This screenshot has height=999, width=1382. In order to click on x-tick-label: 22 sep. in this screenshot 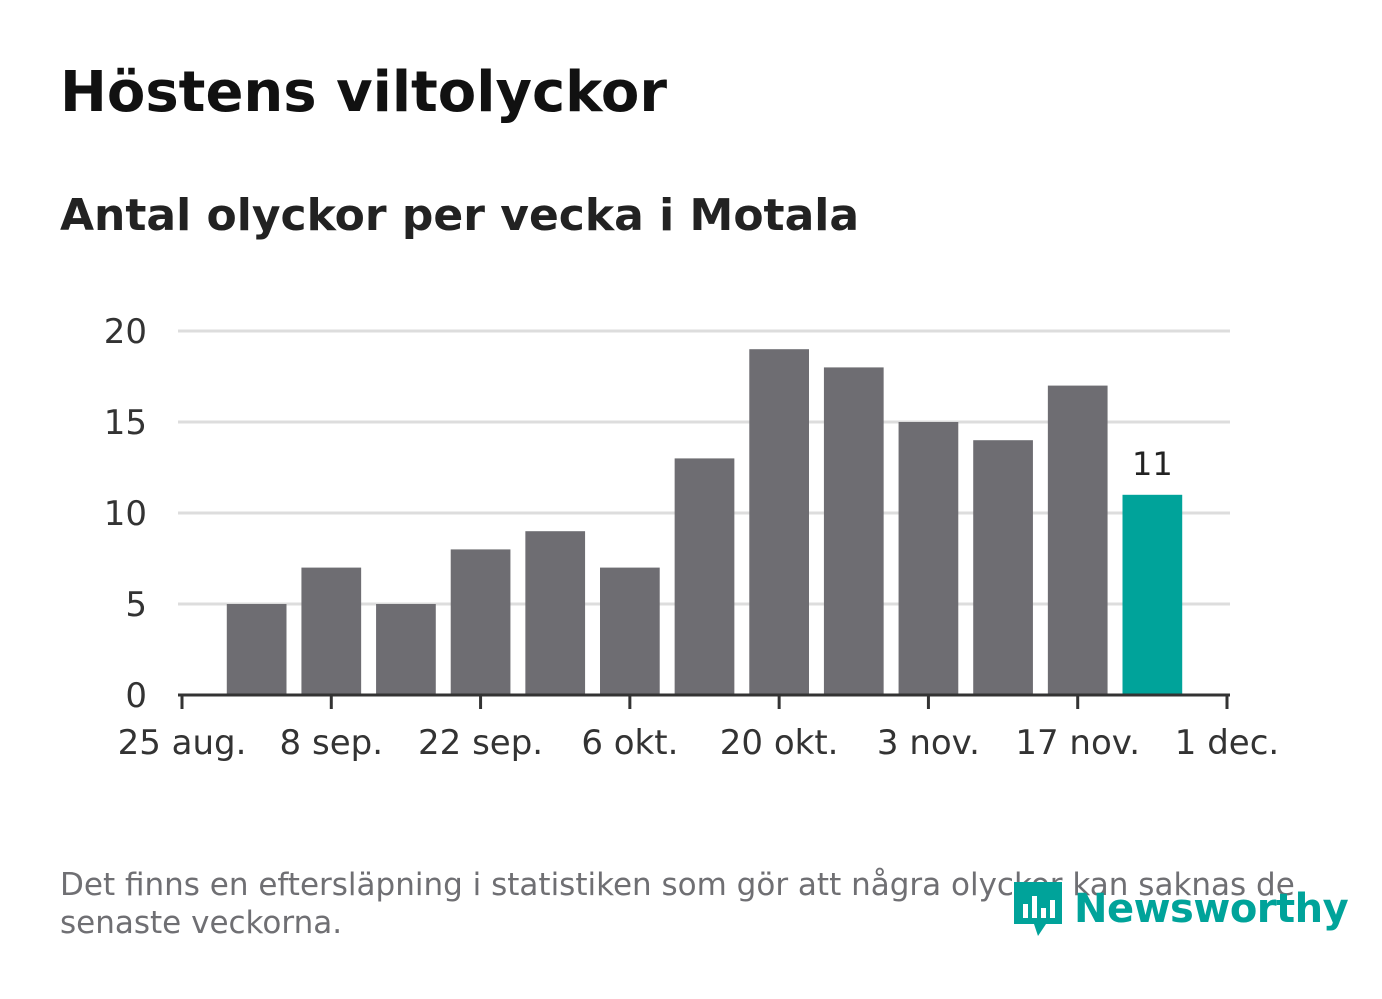, I will do `click(480, 743)`.